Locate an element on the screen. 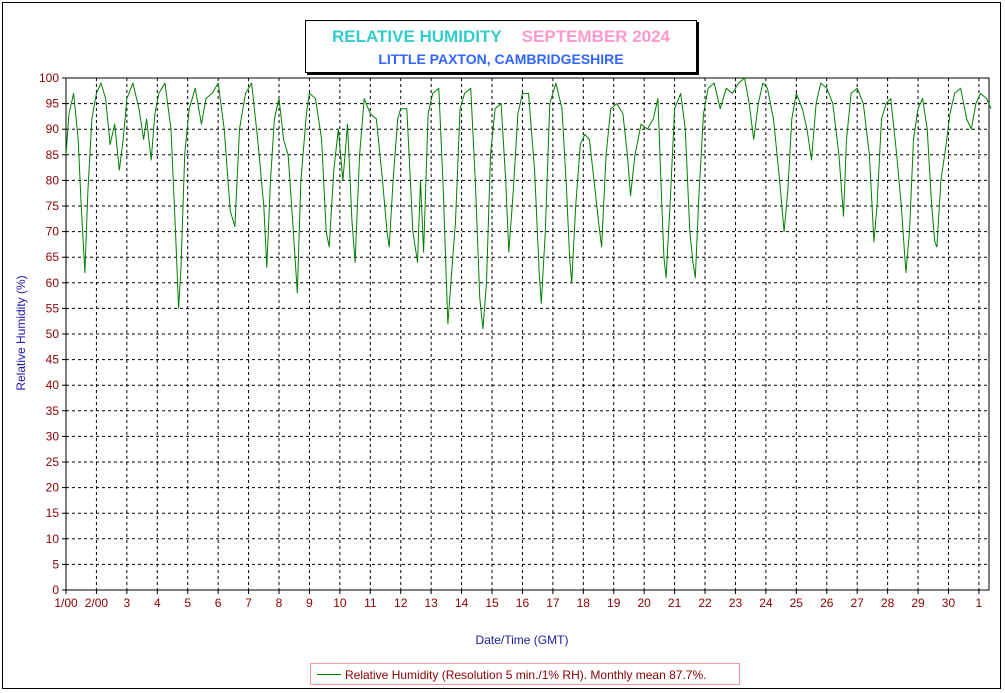  y-tick-label: 50 is located at coordinates (53, 334).